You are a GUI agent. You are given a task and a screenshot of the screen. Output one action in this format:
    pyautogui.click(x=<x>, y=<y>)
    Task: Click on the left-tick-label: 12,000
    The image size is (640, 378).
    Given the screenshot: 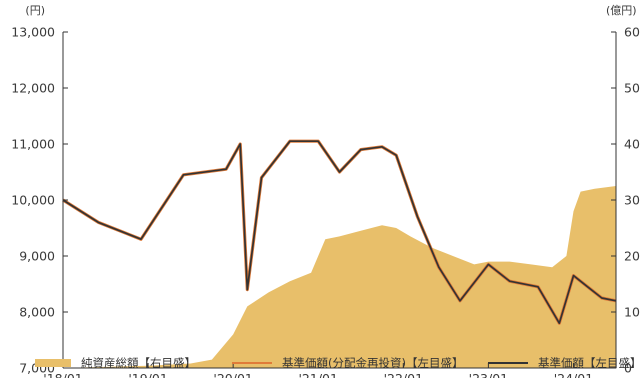 What is the action you would take?
    pyautogui.click(x=33, y=88)
    